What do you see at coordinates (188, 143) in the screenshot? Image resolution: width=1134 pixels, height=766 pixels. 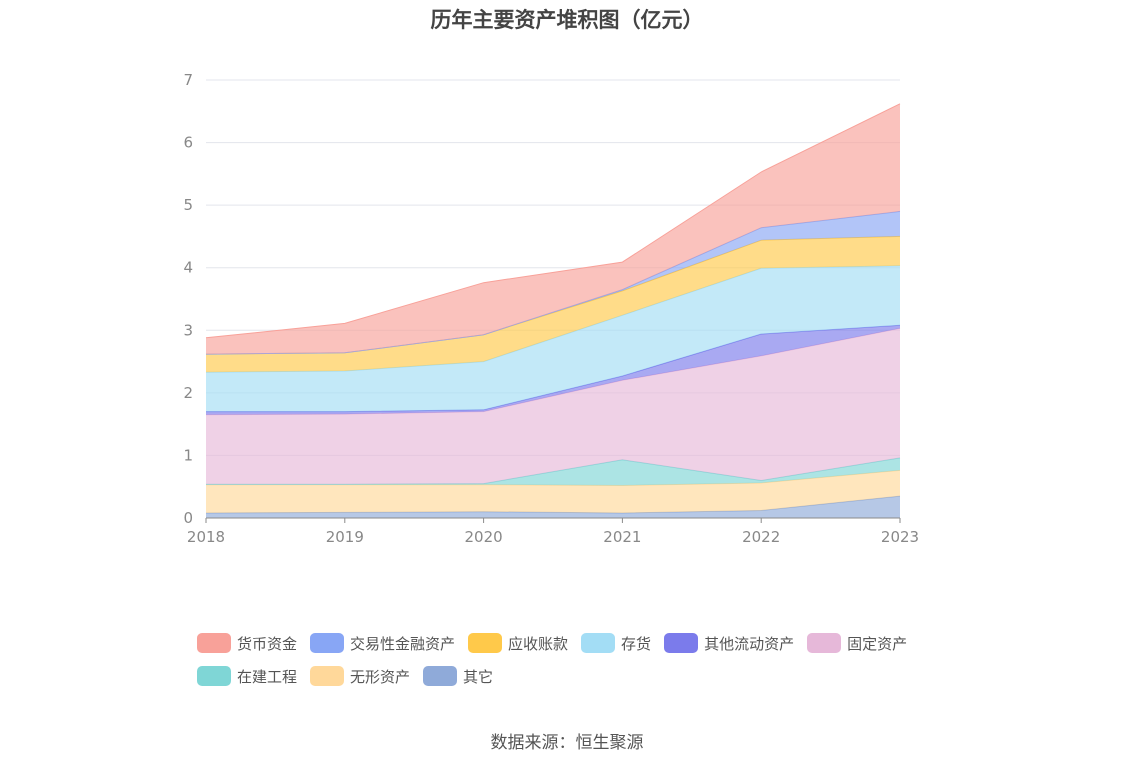 I see `y-tick-label: 6` at bounding box center [188, 143].